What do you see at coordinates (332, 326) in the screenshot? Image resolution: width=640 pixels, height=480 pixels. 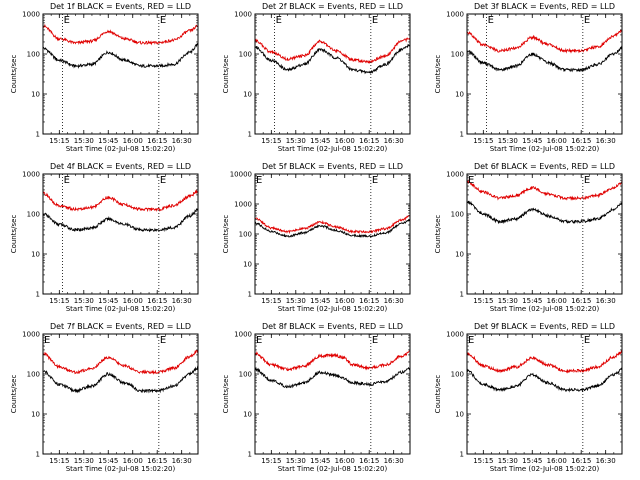 I see `panel-title: Det 8f BLACK = Events, RED = LLD` at bounding box center [332, 326].